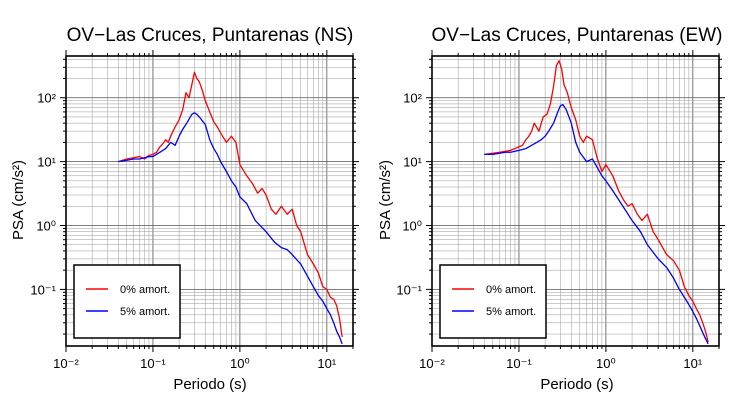 This screenshot has height=400, width=730. Describe the element at coordinates (577, 35) in the screenshot. I see `chart-title: OV−Las Cruces, Puntarenas (EW)` at that location.